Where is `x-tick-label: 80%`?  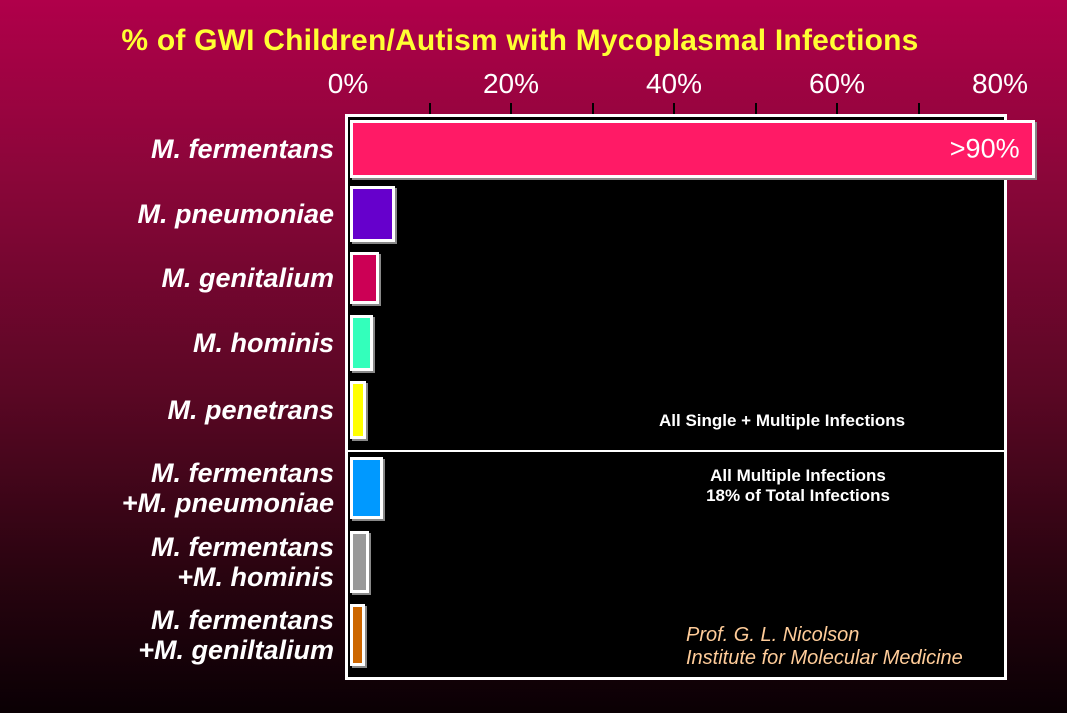 x-tick-label: 80% is located at coordinates (1000, 83).